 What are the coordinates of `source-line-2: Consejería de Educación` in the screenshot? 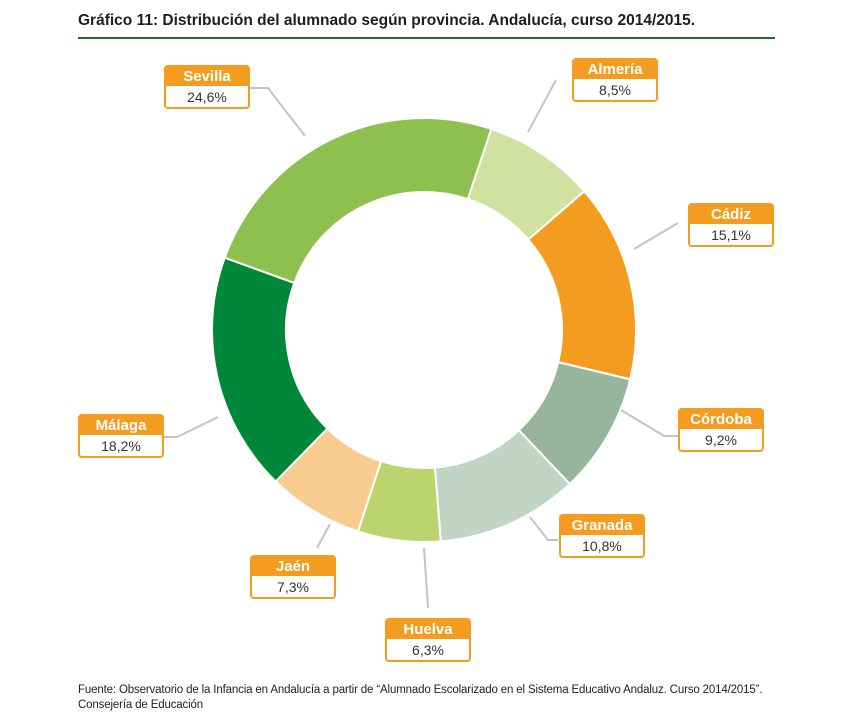 It's located at (141, 705).